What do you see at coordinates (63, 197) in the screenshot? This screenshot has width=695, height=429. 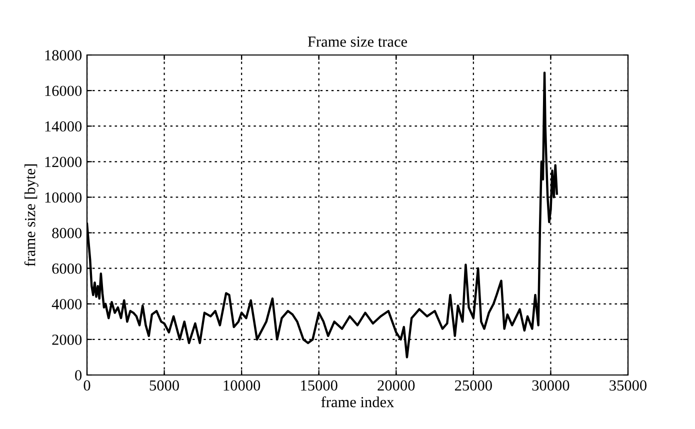 I see `y-tick-label: 10000` at bounding box center [63, 197].